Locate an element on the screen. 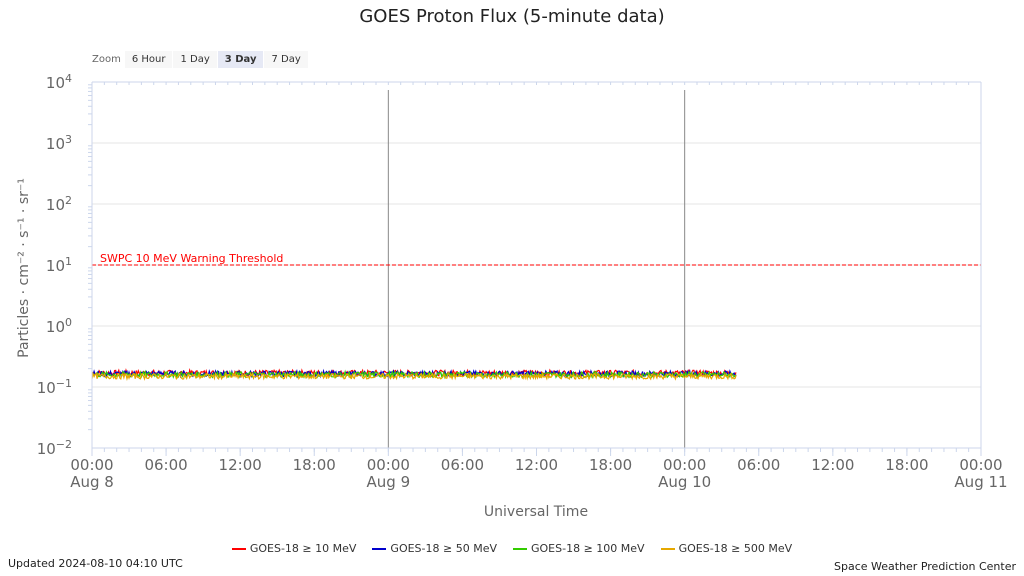 This screenshot has height=576, width=1024. legend-item: GOES-18 ≥ 100 MeV is located at coordinates (579, 548).